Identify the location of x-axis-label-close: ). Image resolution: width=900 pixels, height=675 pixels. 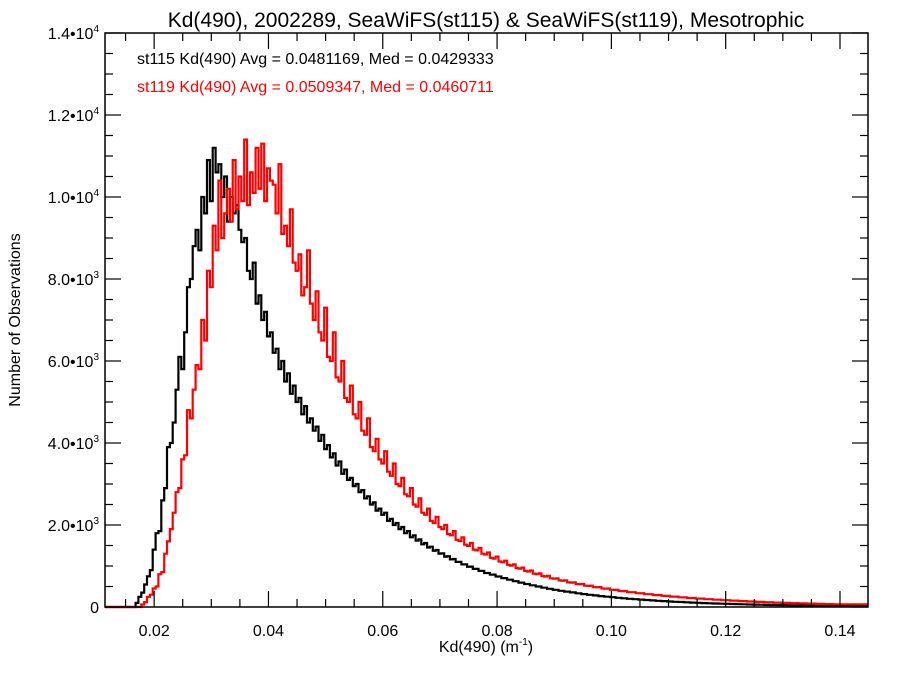
(530, 647).